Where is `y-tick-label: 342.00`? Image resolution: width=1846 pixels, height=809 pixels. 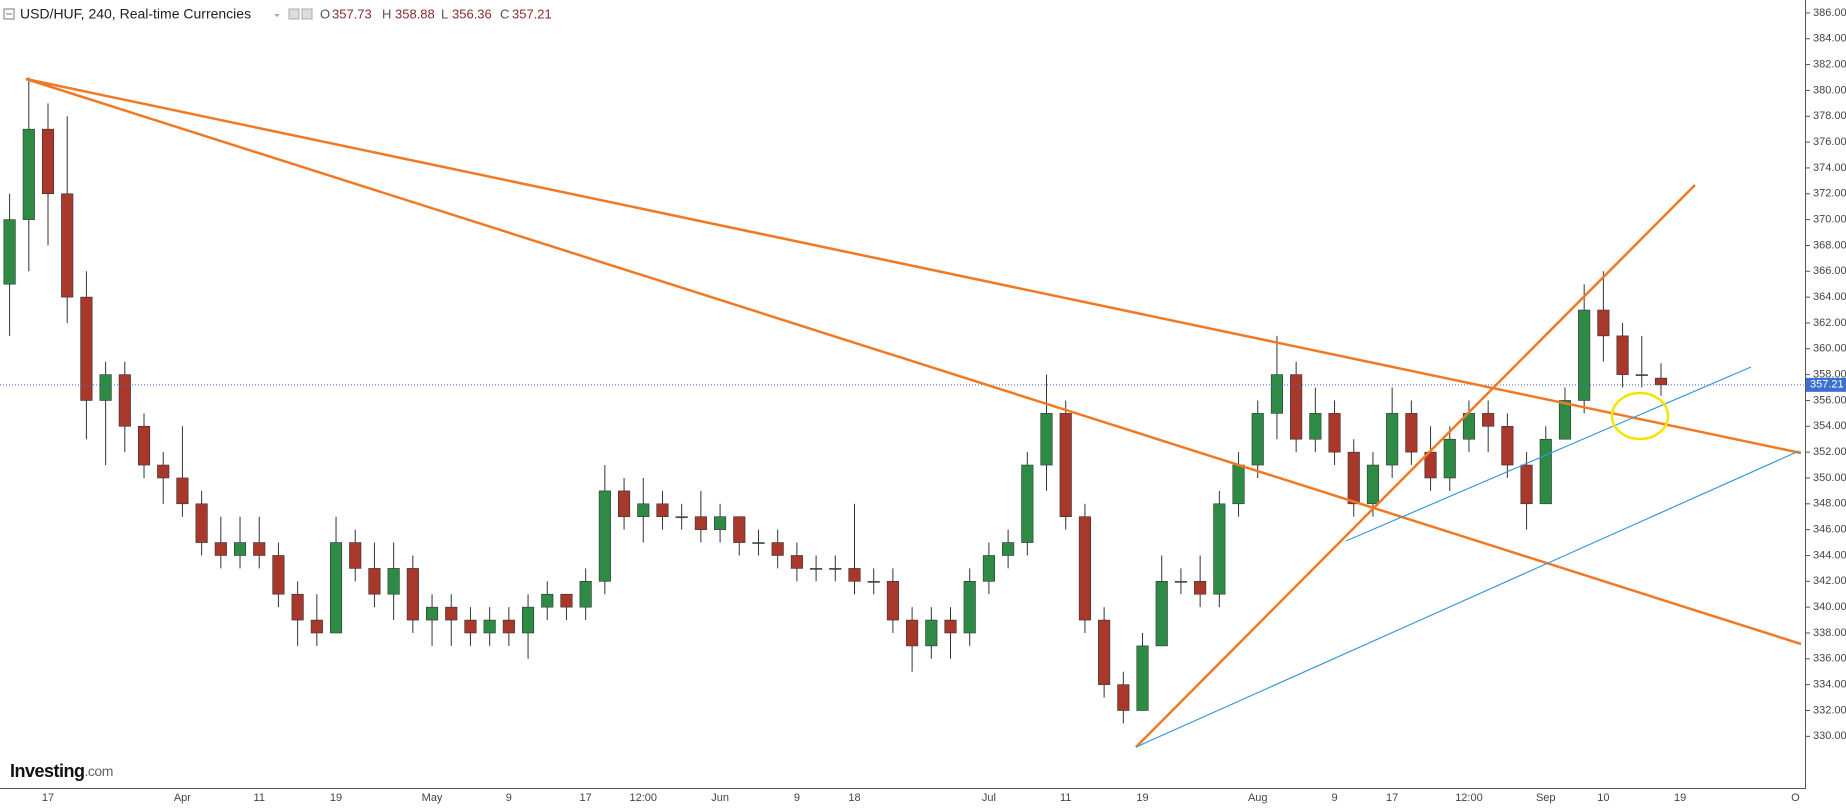
y-tick-label: 342.00 is located at coordinates (1829, 581).